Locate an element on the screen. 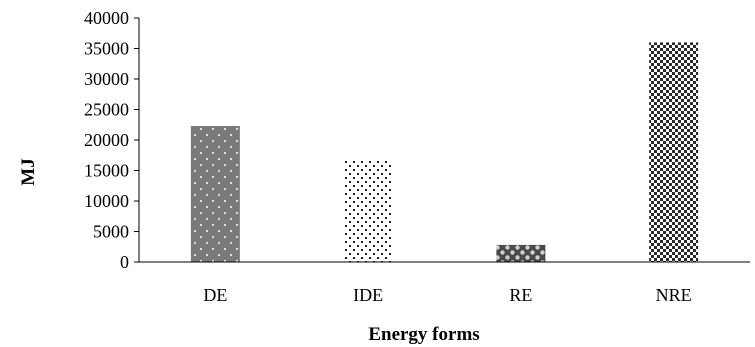 This screenshot has height=347, width=755. y-tick-label: 20000 is located at coordinates (106, 140).